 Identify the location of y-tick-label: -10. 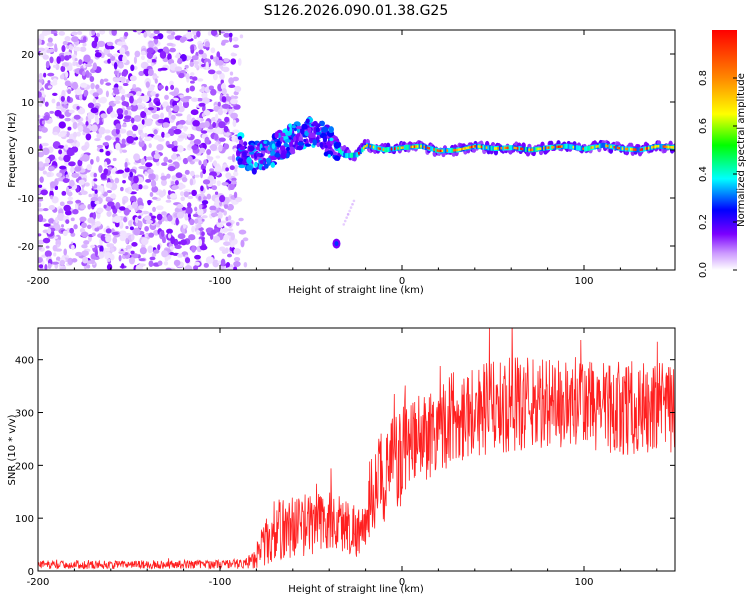
(26, 199).